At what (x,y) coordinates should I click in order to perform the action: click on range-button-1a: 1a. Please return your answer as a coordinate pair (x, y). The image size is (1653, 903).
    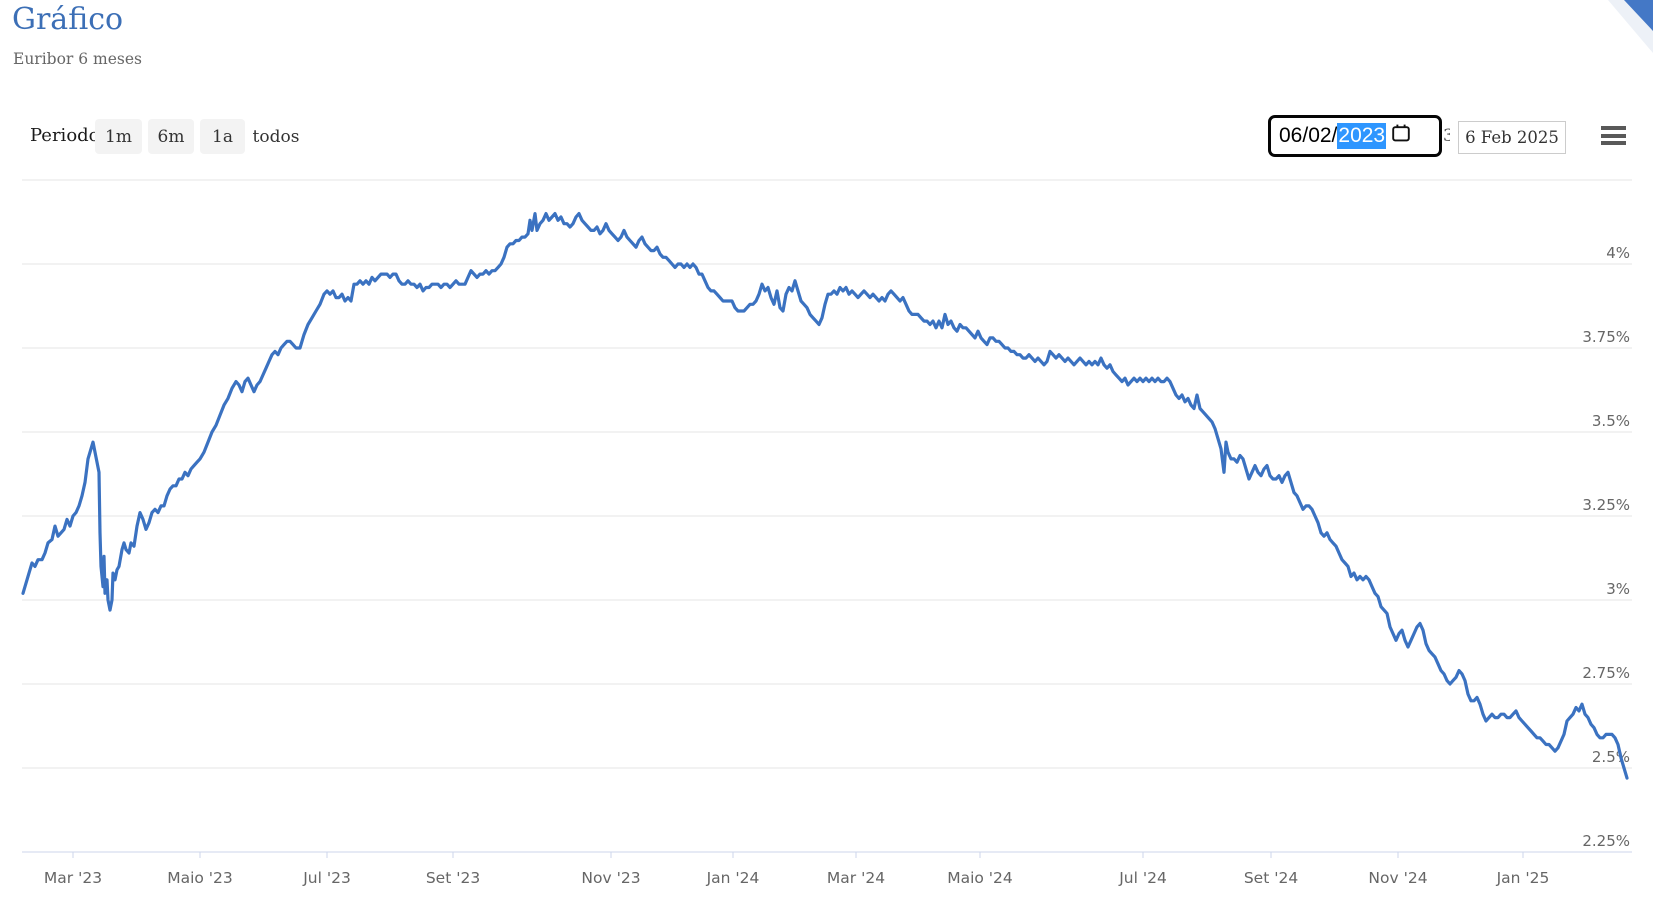
    Looking at the image, I should click on (222, 136).